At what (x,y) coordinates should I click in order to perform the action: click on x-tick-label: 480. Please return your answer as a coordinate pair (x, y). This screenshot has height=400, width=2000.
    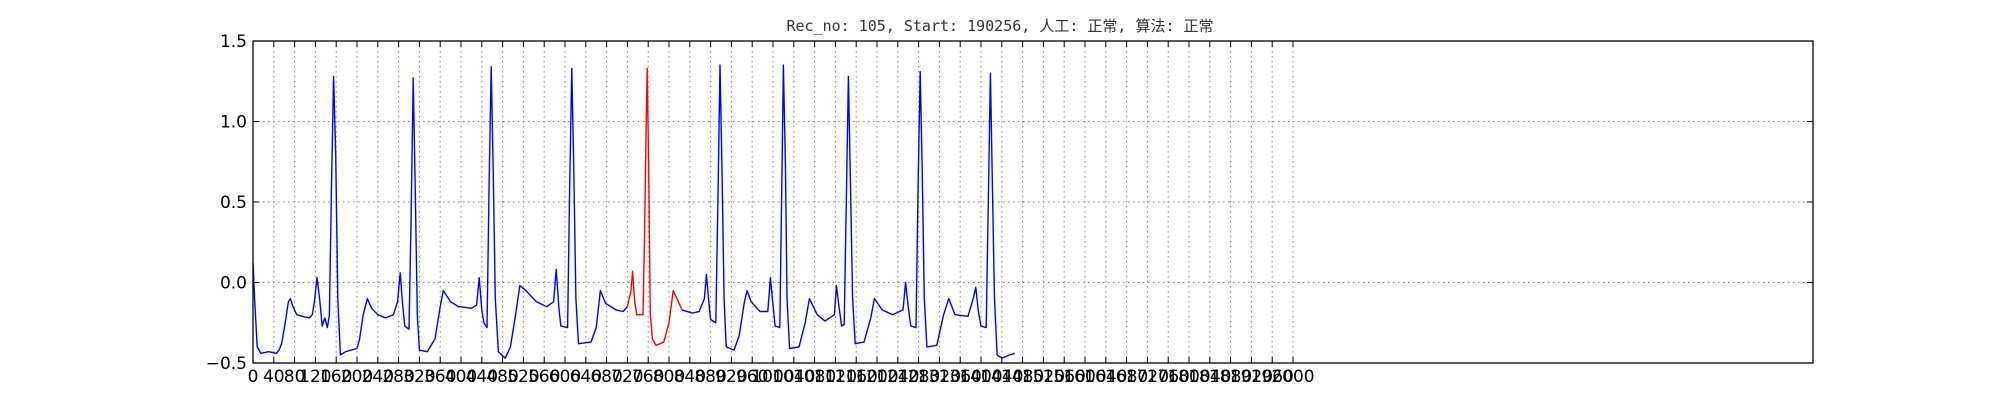
    Looking at the image, I should click on (502, 377).